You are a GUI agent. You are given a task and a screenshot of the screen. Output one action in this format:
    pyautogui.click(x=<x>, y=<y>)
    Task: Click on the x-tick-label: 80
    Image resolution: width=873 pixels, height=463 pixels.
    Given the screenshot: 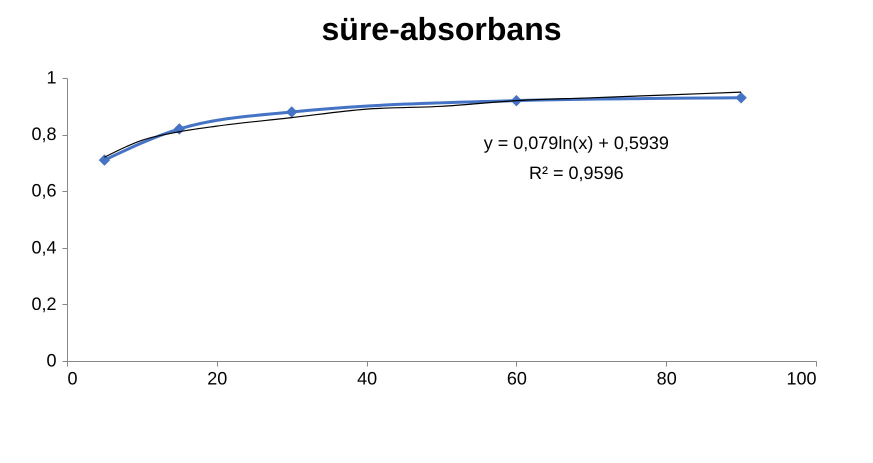 What is the action you would take?
    pyautogui.click(x=666, y=378)
    